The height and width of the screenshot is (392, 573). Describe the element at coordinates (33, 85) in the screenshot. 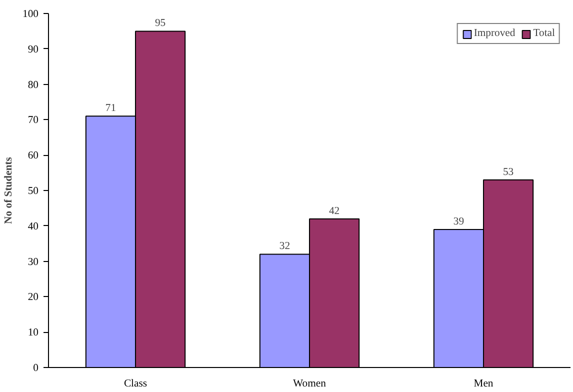

I see `y-tick-label: 80` at that location.